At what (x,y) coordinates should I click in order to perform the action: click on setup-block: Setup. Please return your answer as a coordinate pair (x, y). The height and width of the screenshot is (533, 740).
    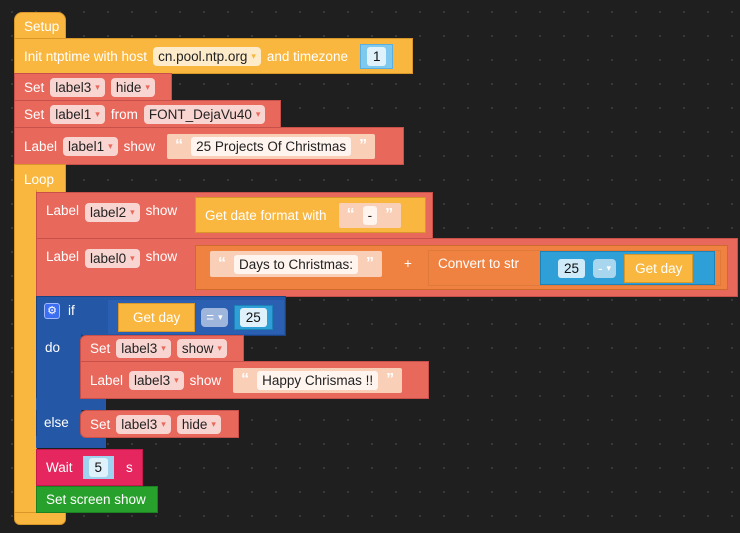
    Looking at the image, I should click on (40, 26).